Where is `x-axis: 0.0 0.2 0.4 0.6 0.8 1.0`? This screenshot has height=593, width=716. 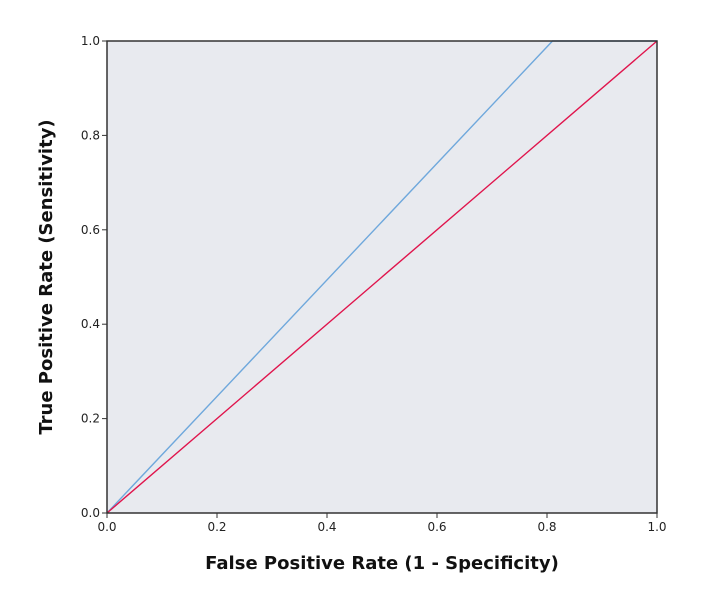 x-axis: 0.0 0.2 0.4 0.6 0.8 1.0 is located at coordinates (382, 523).